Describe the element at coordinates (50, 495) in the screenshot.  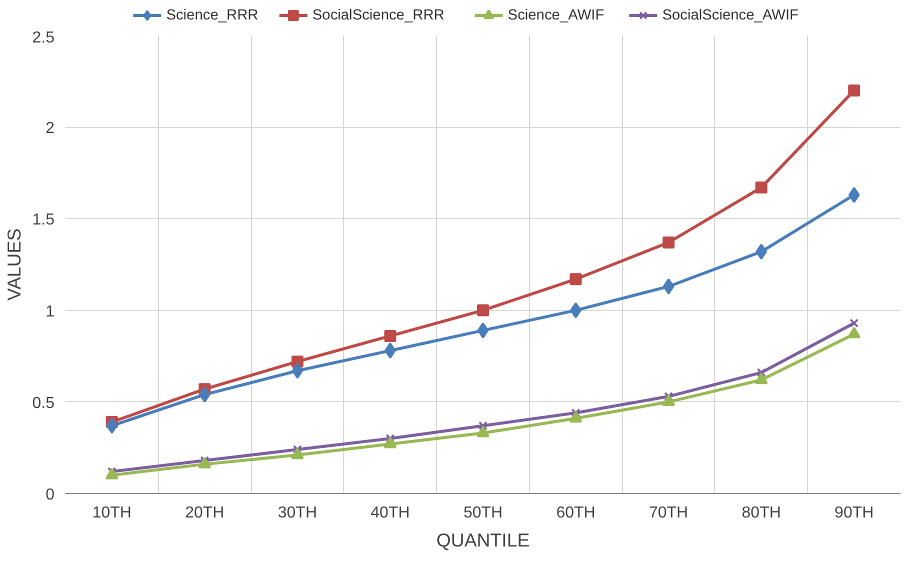
I see `y-tick-label: 0` at that location.